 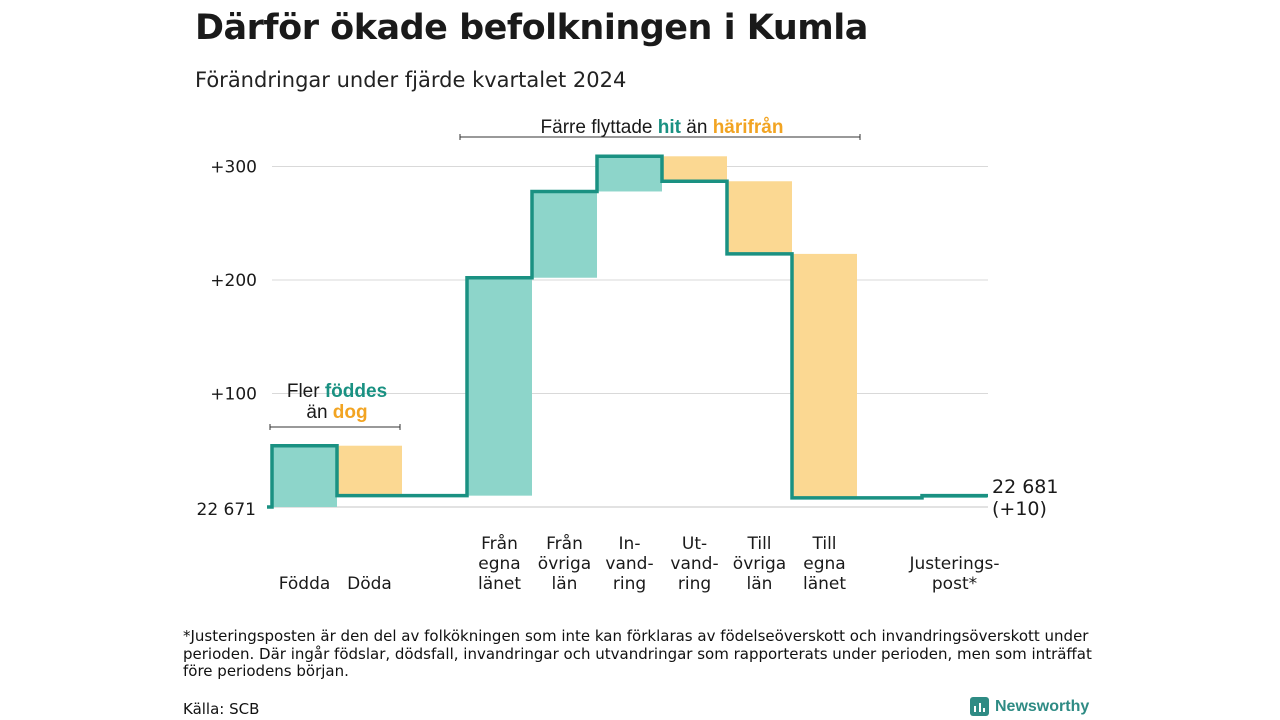 I want to click on y-tick-label: +300, so click(x=233, y=168).